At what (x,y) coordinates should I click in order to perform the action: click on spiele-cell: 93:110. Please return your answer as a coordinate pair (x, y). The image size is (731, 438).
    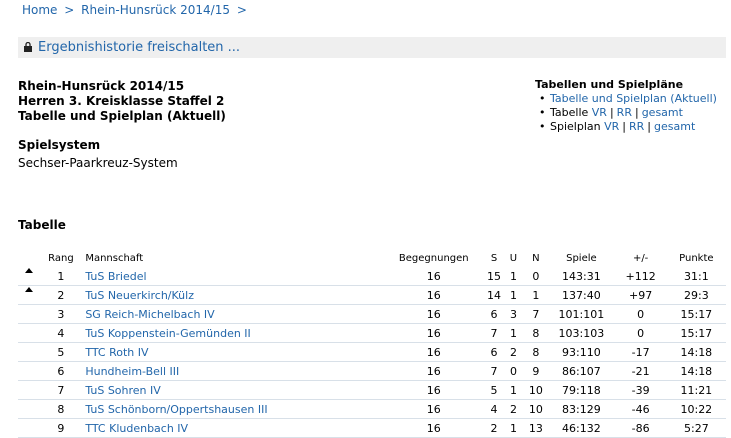
    Looking at the image, I should click on (581, 352).